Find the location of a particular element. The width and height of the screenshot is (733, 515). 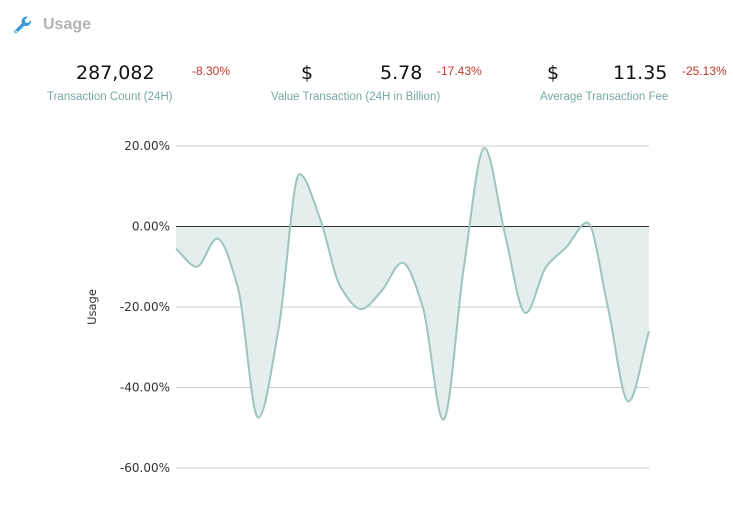

y-tick-label: 20.00% is located at coordinates (147, 146).